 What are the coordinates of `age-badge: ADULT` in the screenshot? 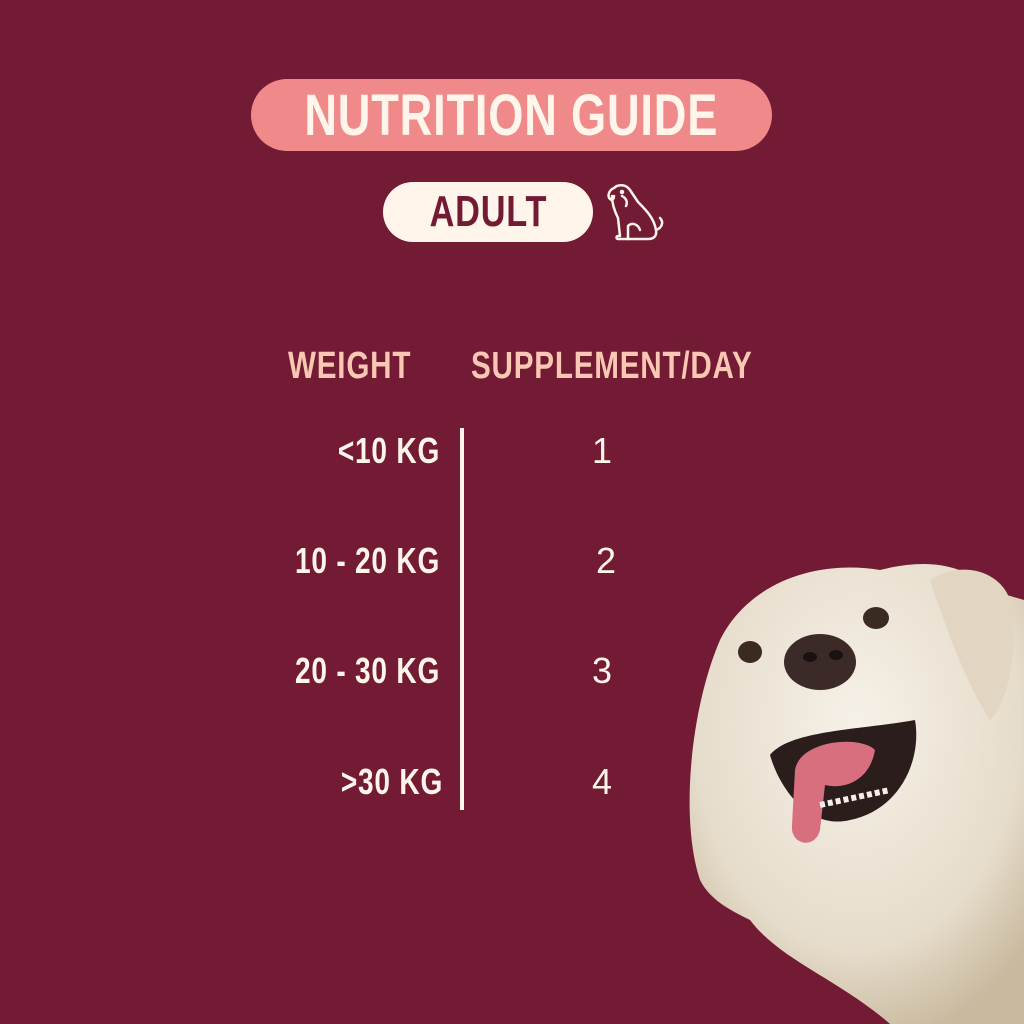 It's located at (488, 212).